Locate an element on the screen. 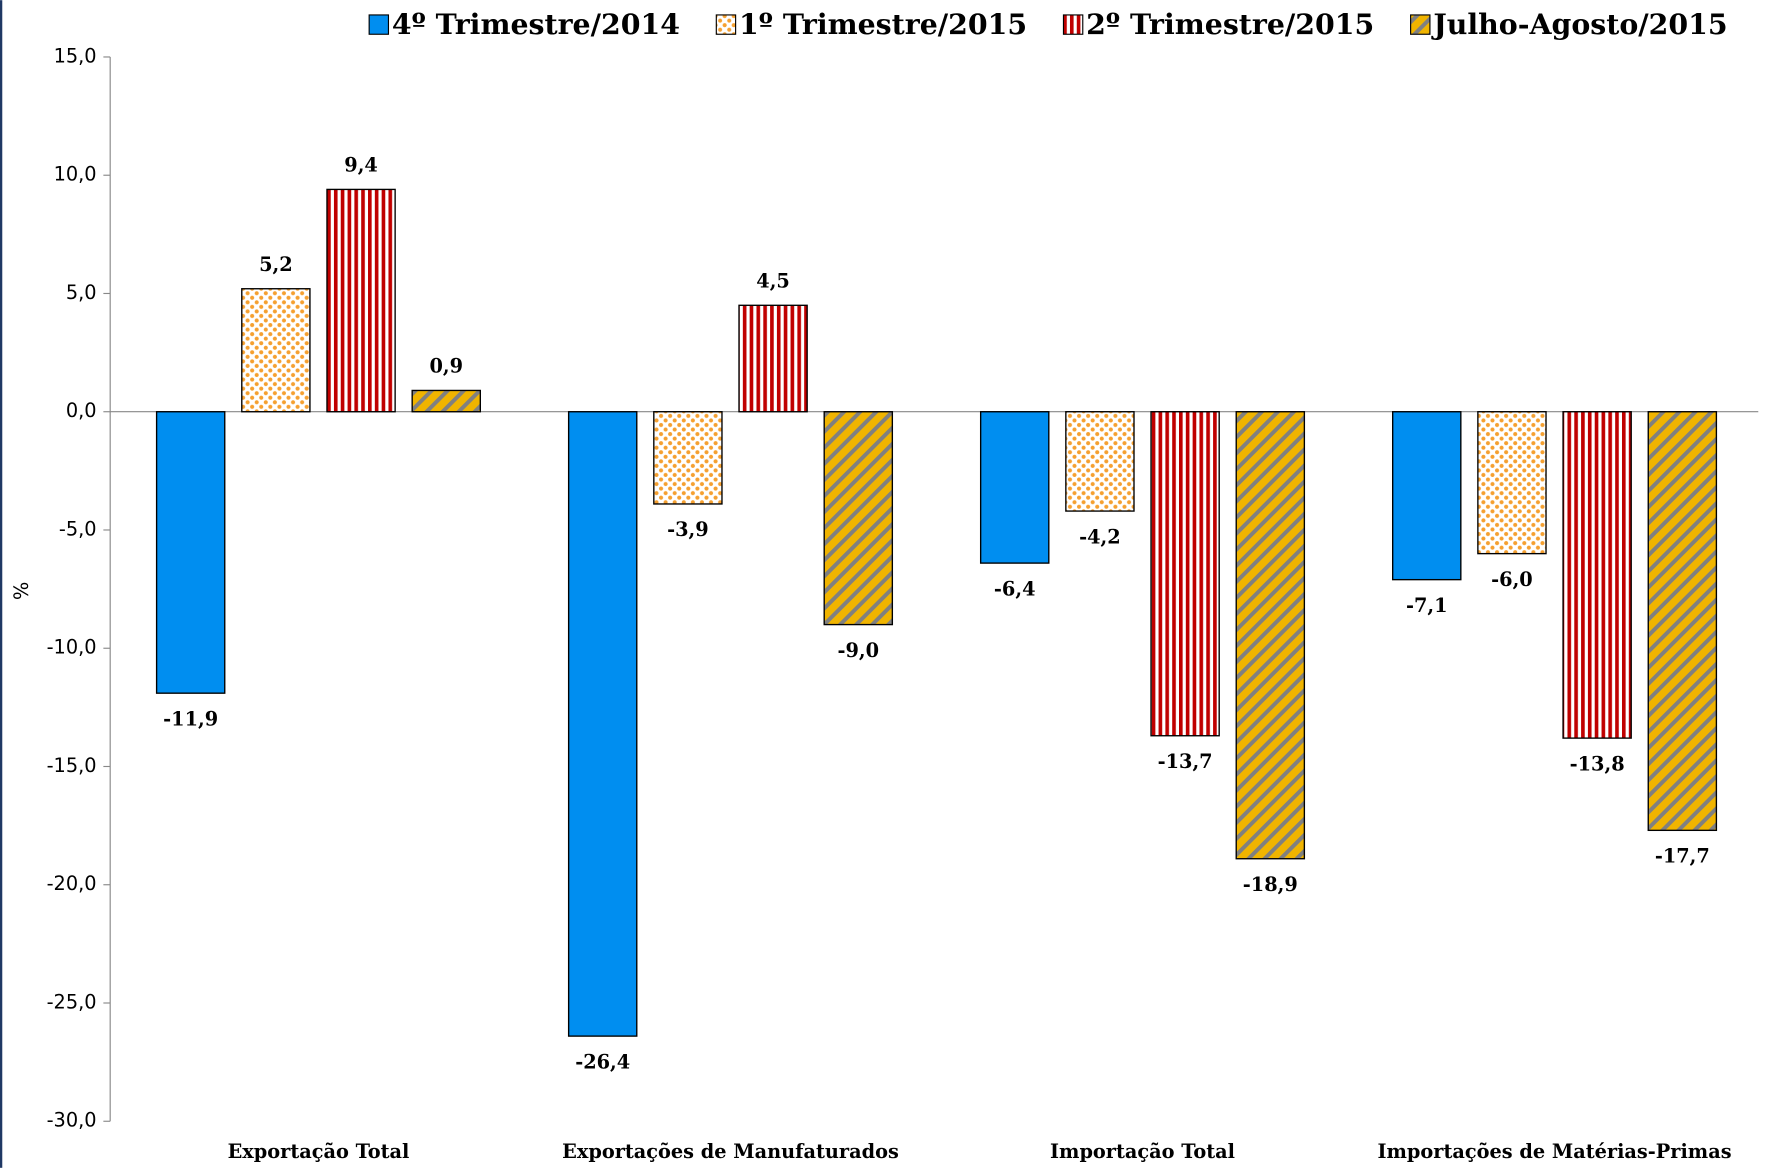  value-label: -26,4 is located at coordinates (602, 1061).